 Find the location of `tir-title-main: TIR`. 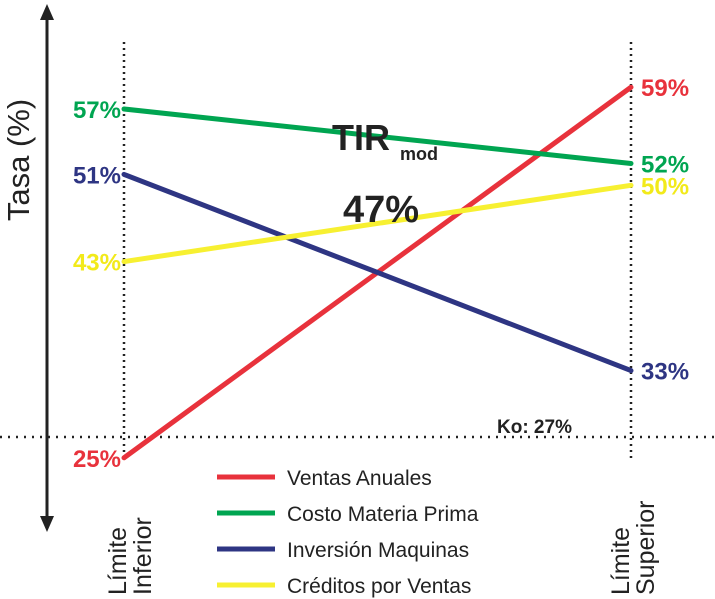

tir-title-main: TIR is located at coordinates (361, 137).